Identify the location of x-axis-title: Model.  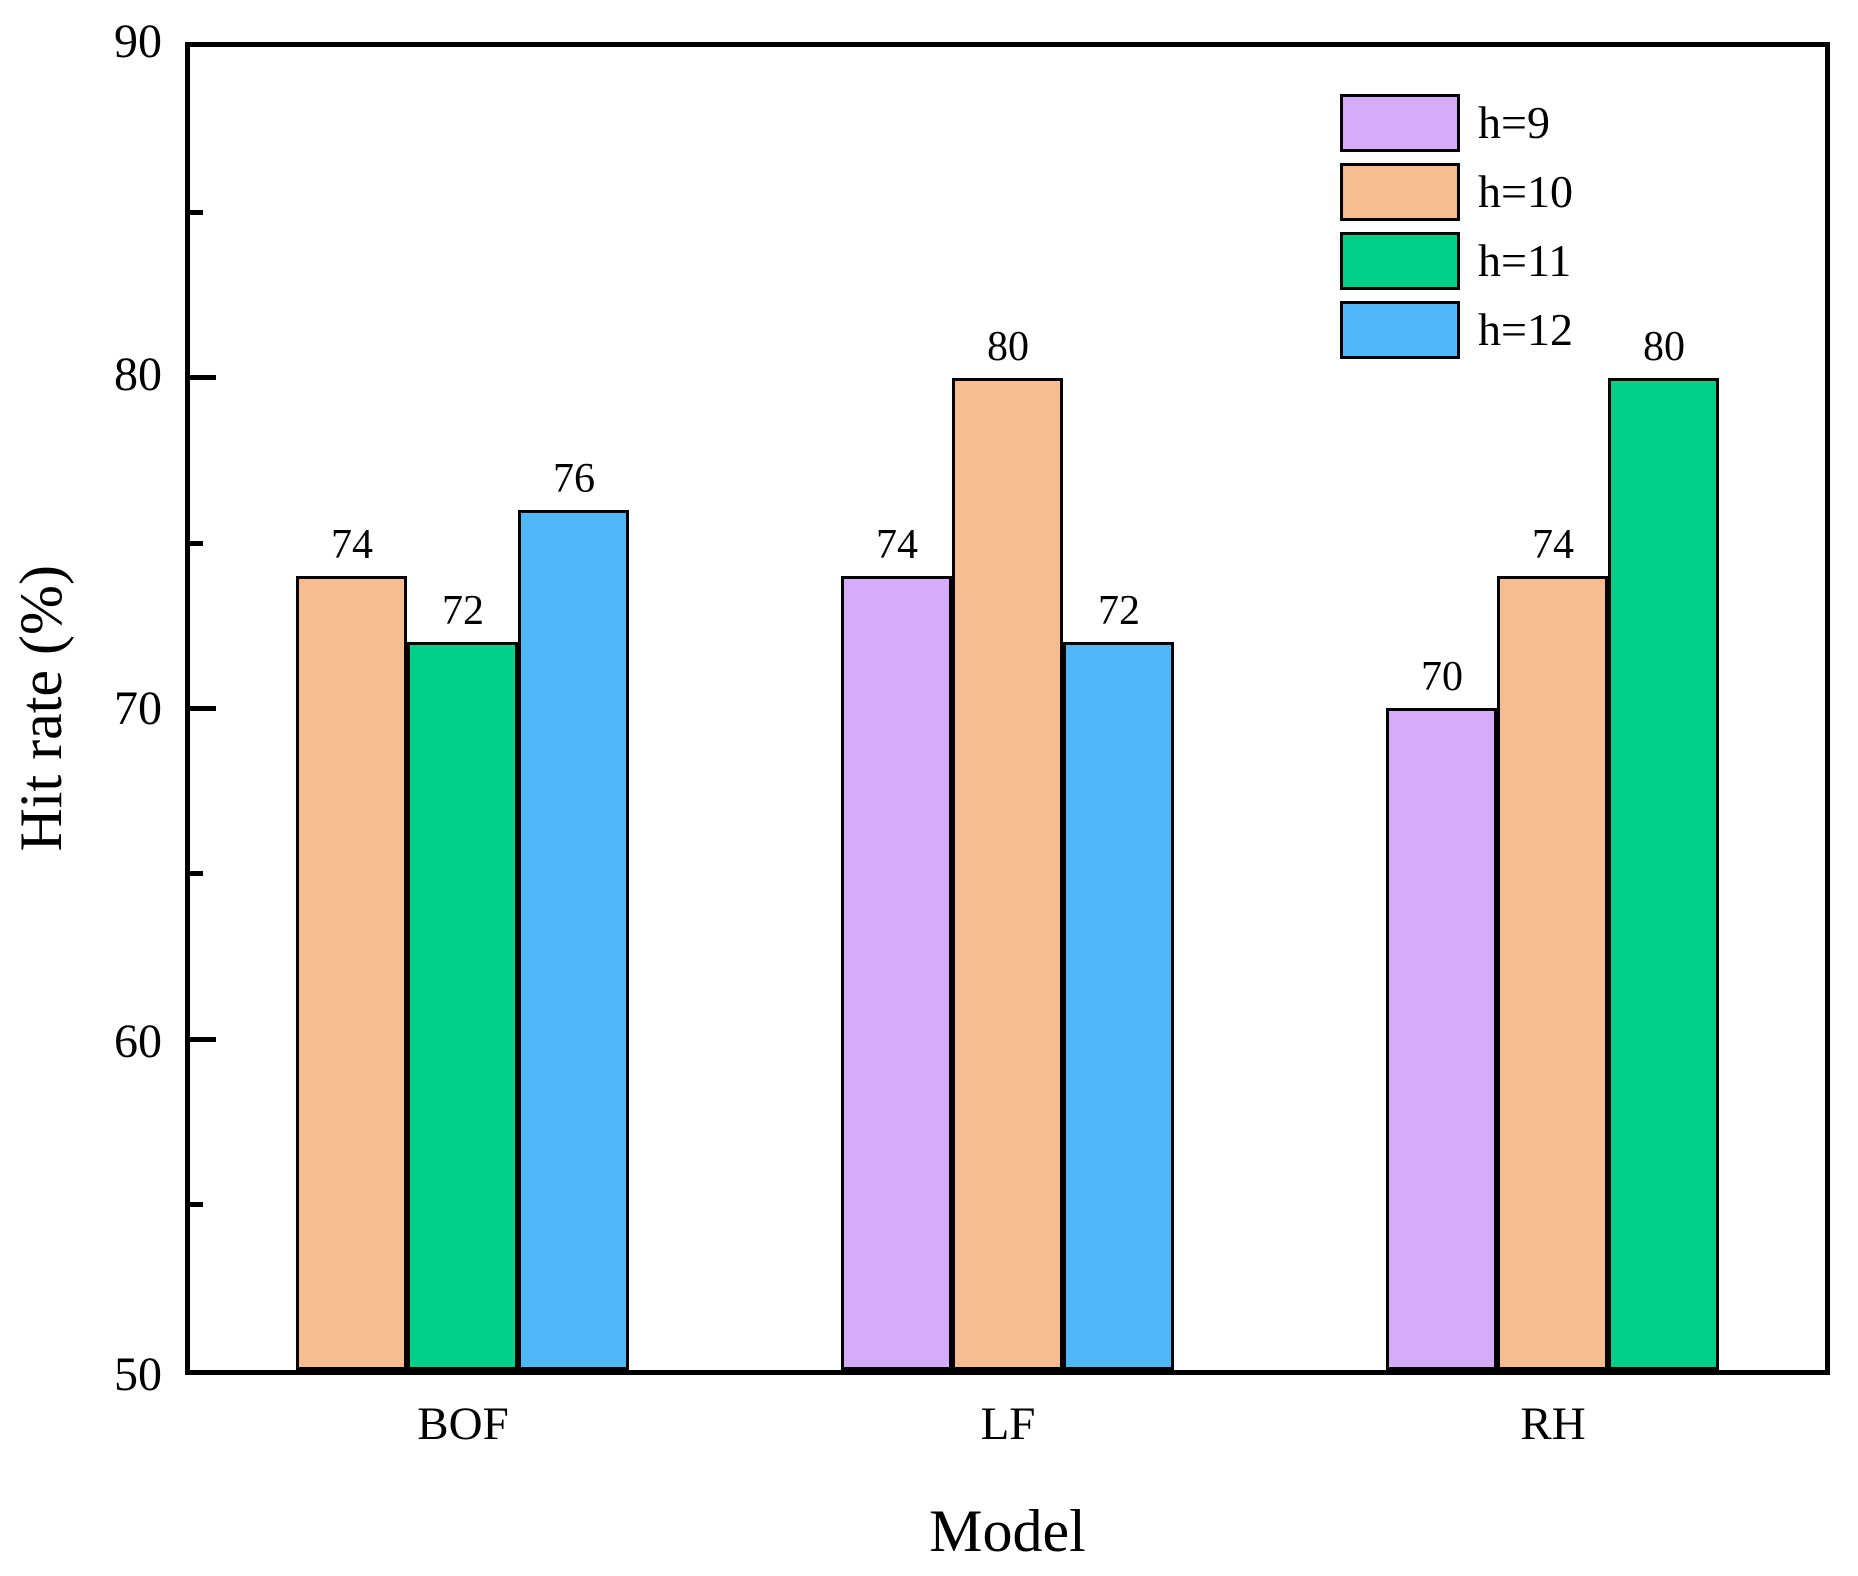
(1007, 1531).